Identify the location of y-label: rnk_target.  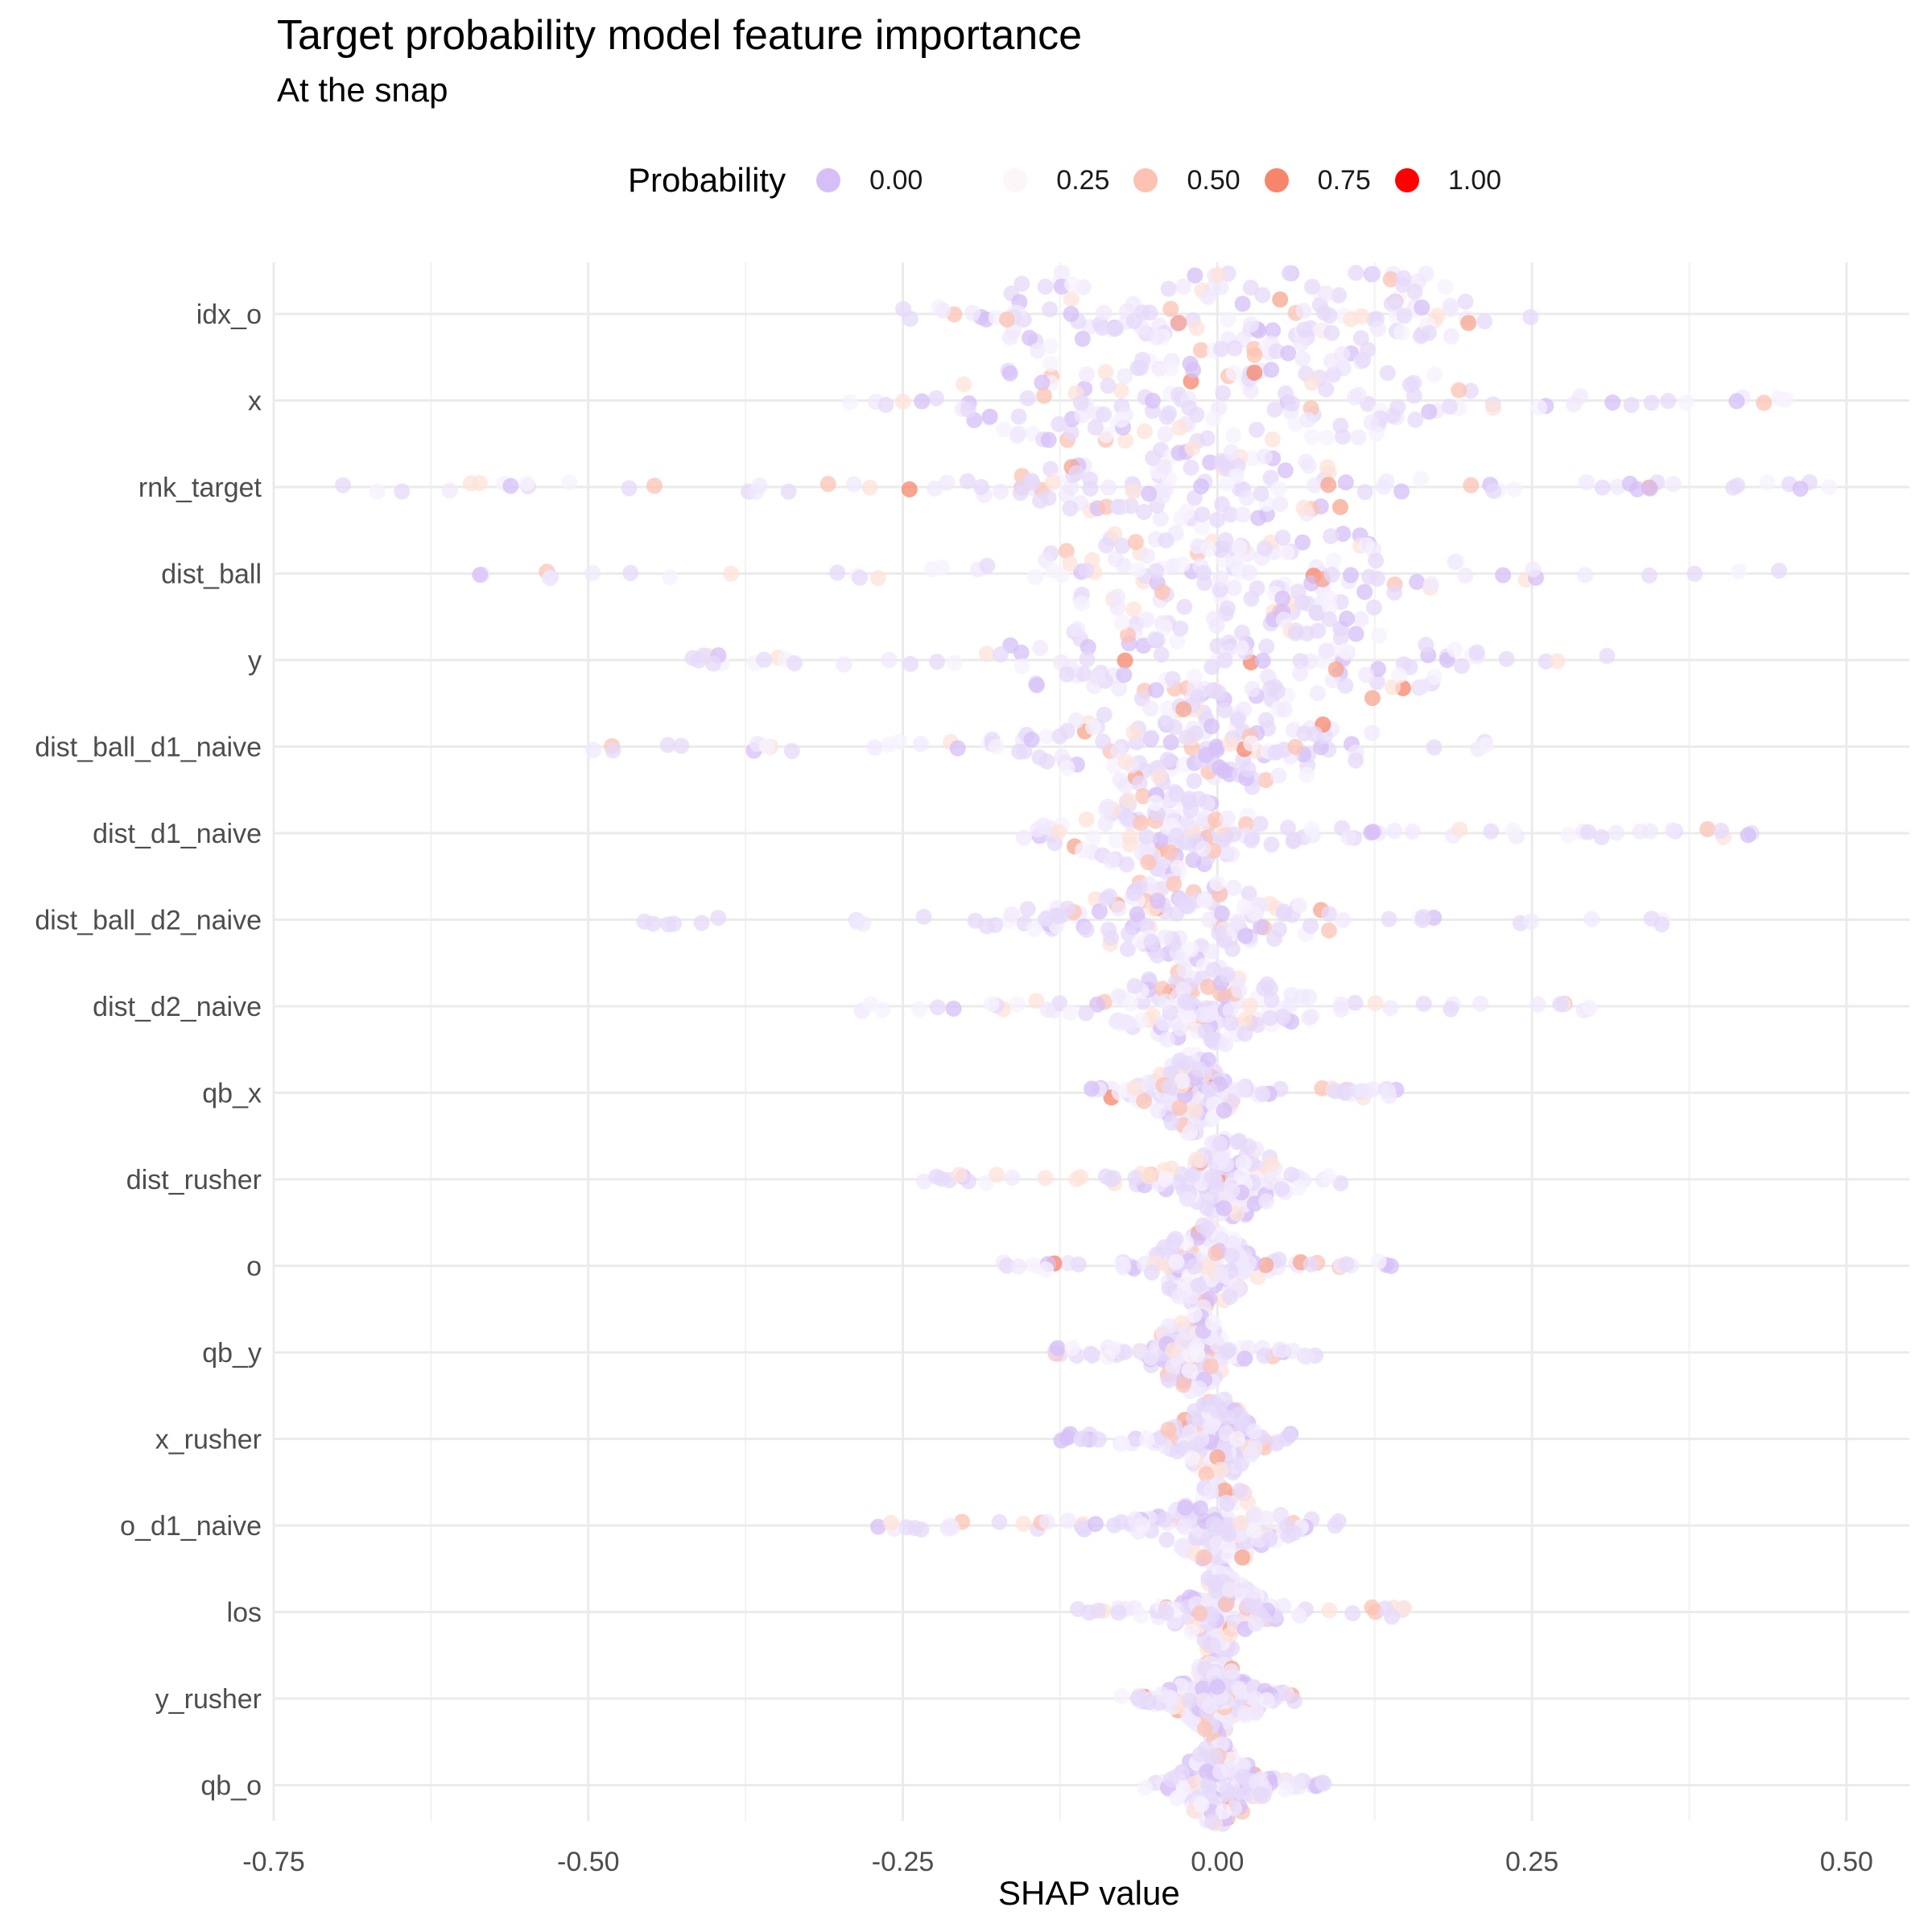
(200, 488).